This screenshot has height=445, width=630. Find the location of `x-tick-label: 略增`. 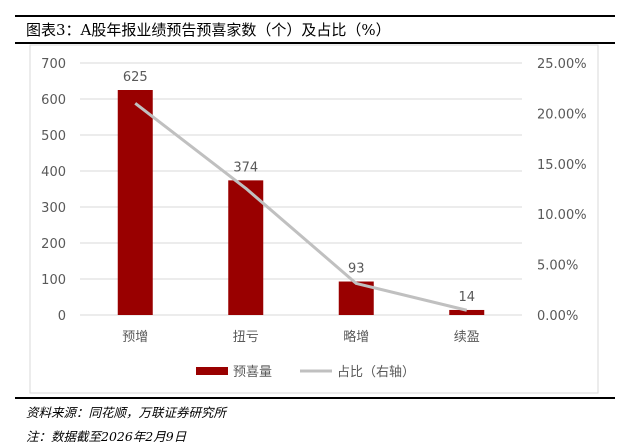

x-tick-label: 略增 is located at coordinates (356, 337).